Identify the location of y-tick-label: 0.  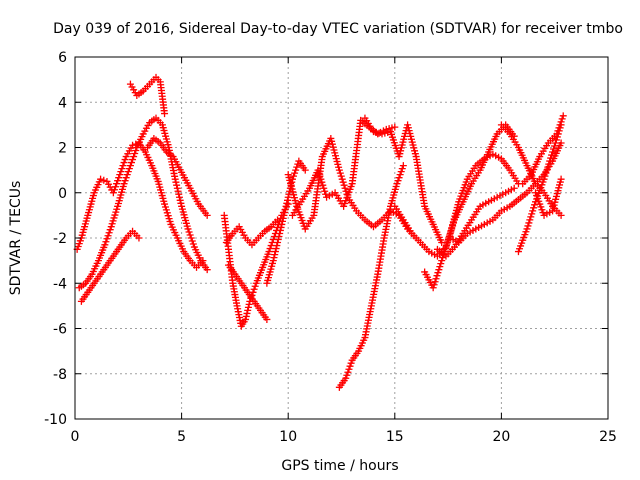
(62, 194).